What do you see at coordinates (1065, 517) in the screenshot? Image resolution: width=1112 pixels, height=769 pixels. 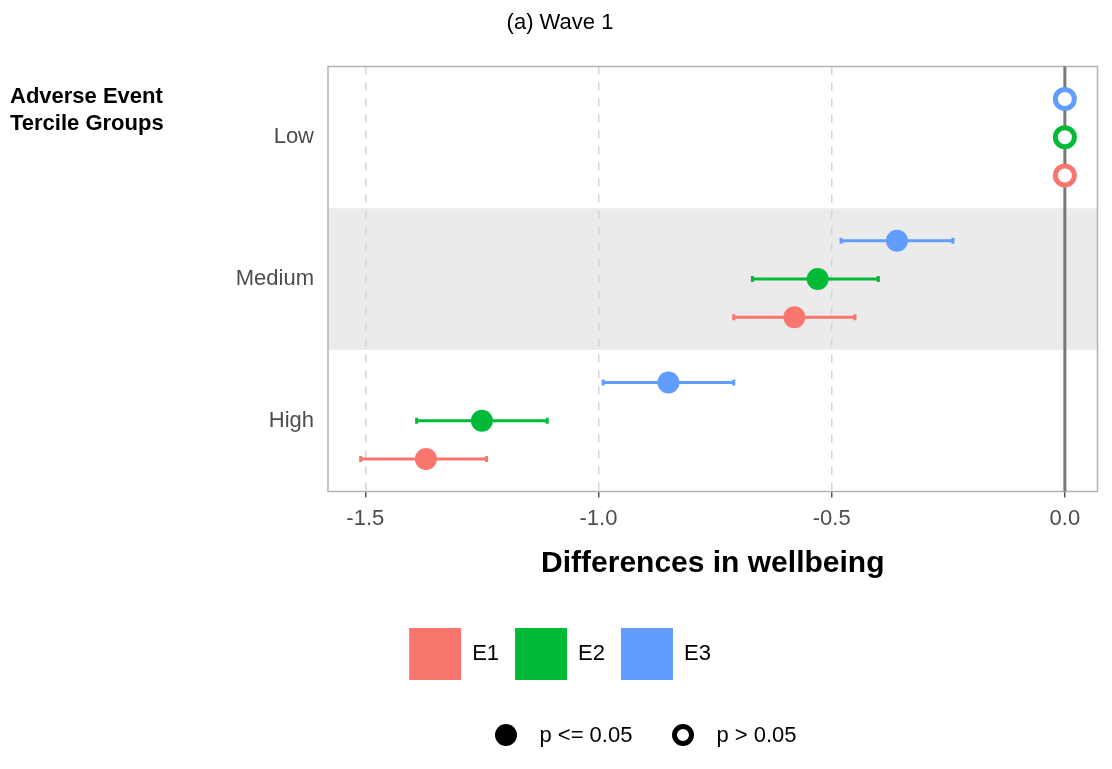 I see `x-tick-label: 0.0` at bounding box center [1065, 517].